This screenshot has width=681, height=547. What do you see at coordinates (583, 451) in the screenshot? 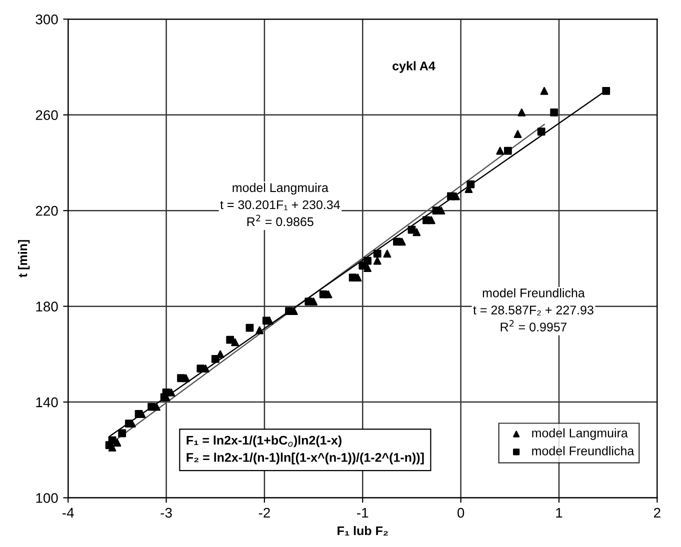
I see `legend-label: model Freundlicha` at bounding box center [583, 451].